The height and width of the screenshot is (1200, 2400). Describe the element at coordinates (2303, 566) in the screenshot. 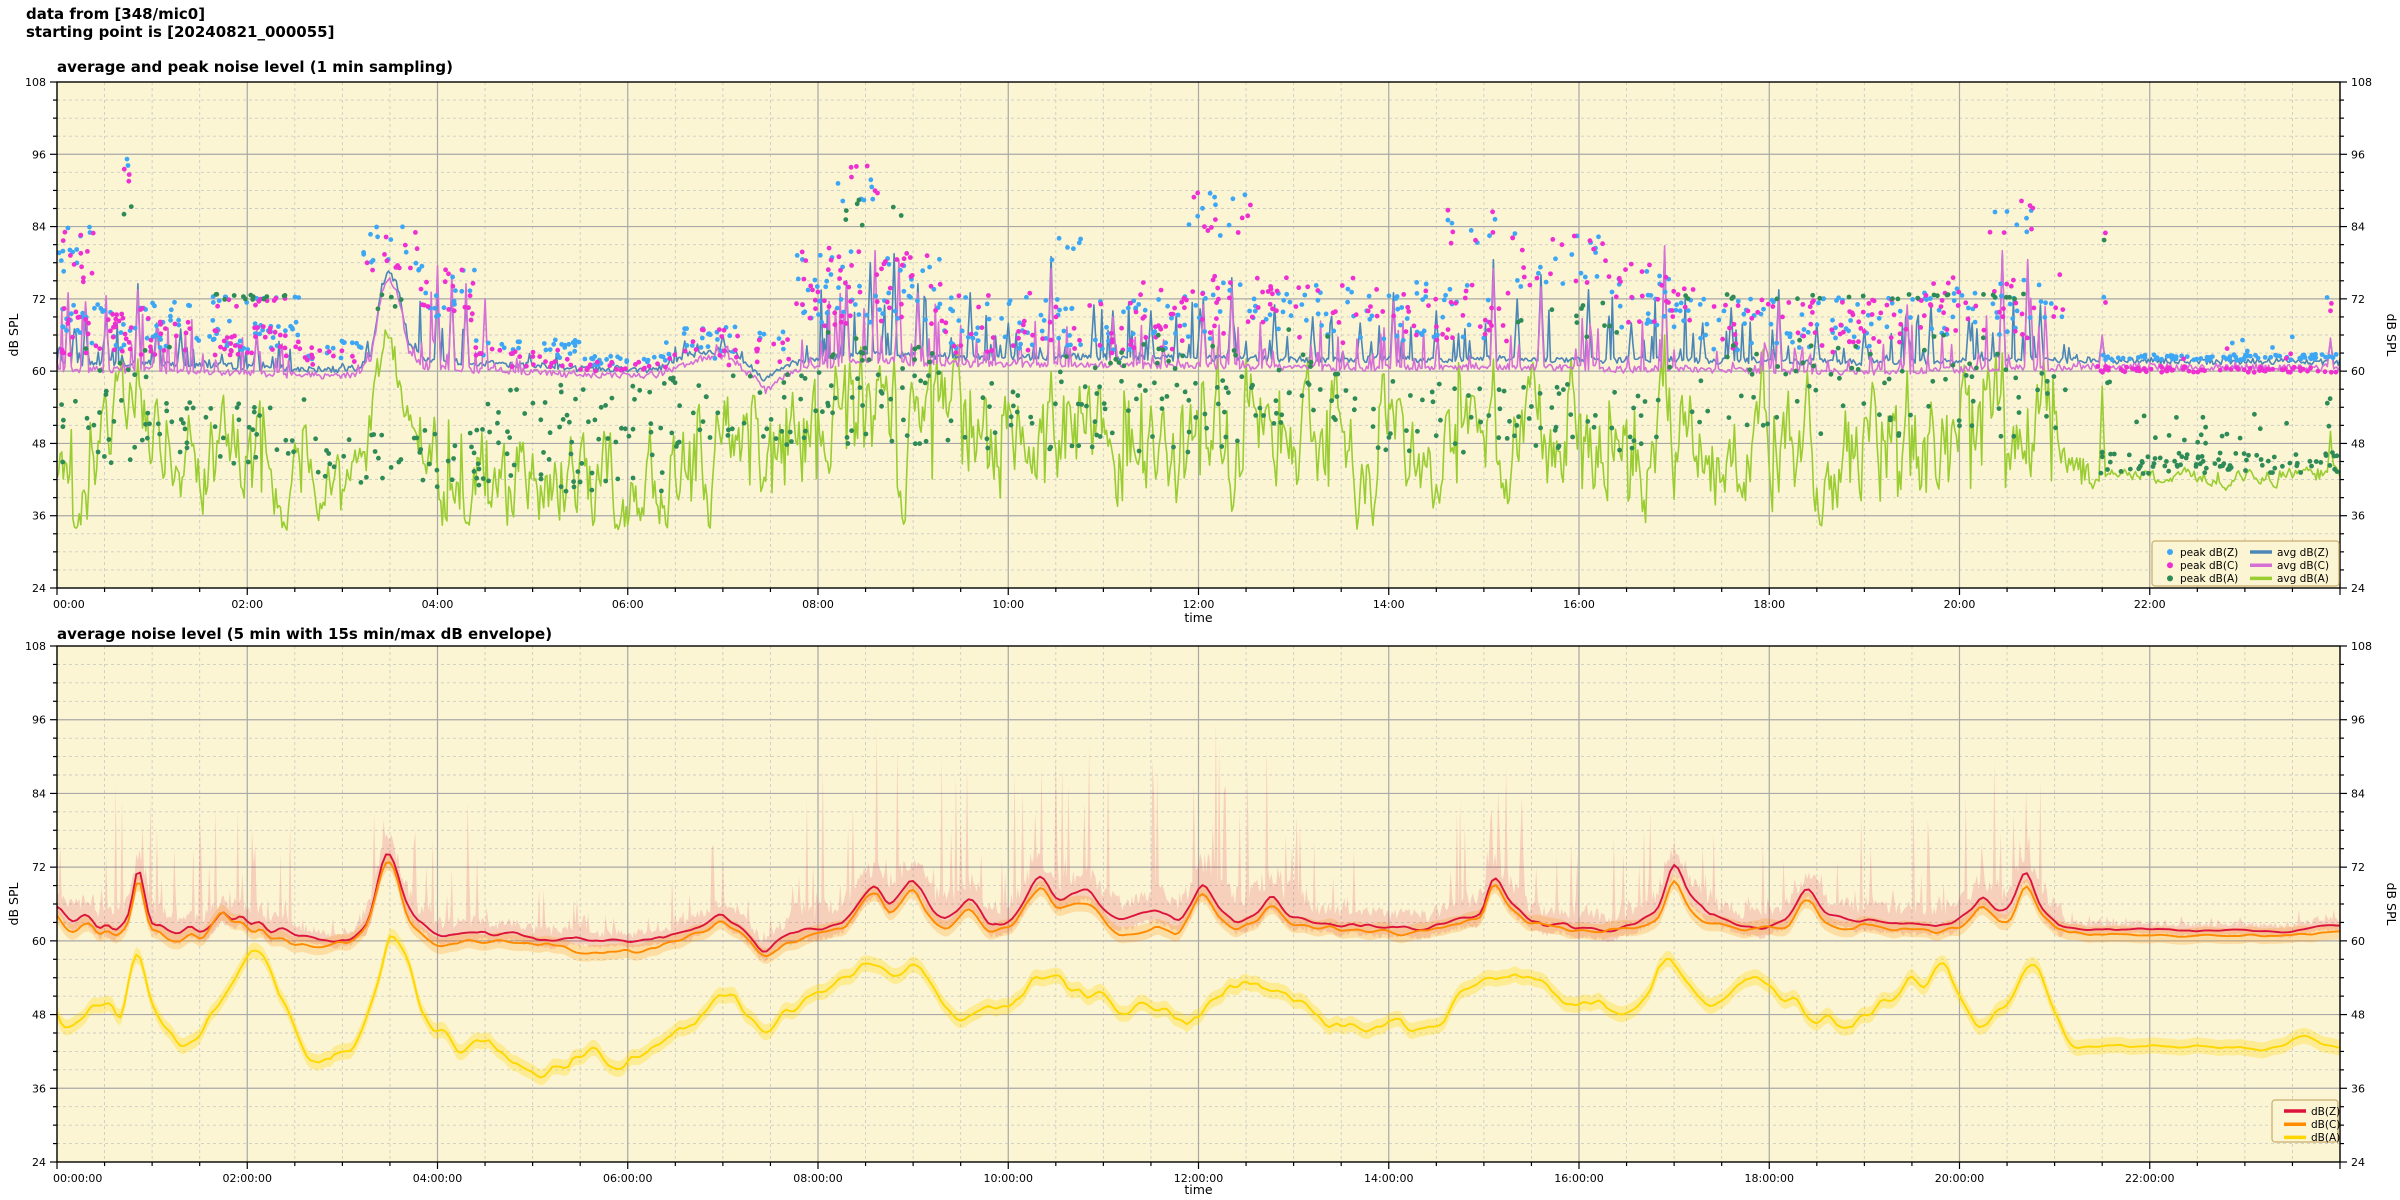

I see `legend-label: avg dB(C)` at that location.